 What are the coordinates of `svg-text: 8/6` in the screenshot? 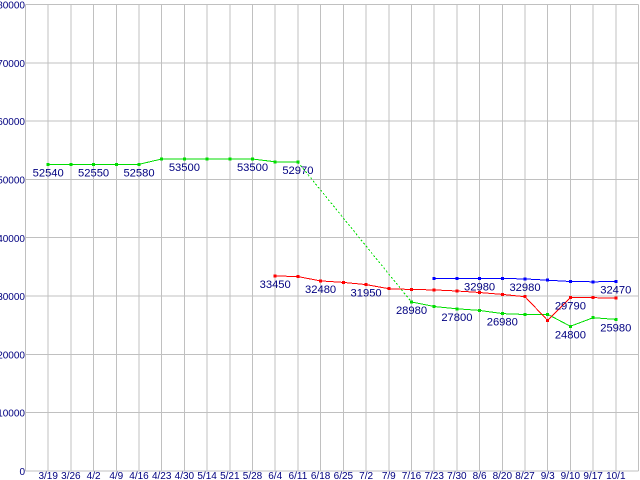 It's located at (480, 475).